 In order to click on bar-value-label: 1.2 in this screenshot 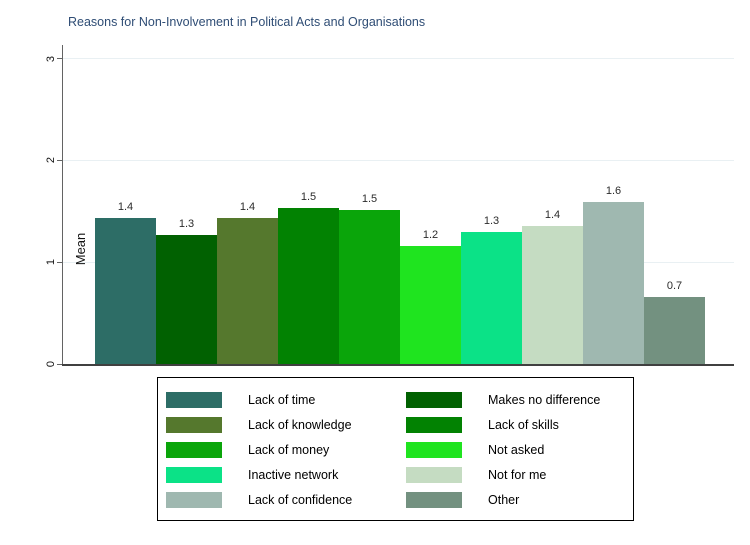, I will do `click(430, 234)`.